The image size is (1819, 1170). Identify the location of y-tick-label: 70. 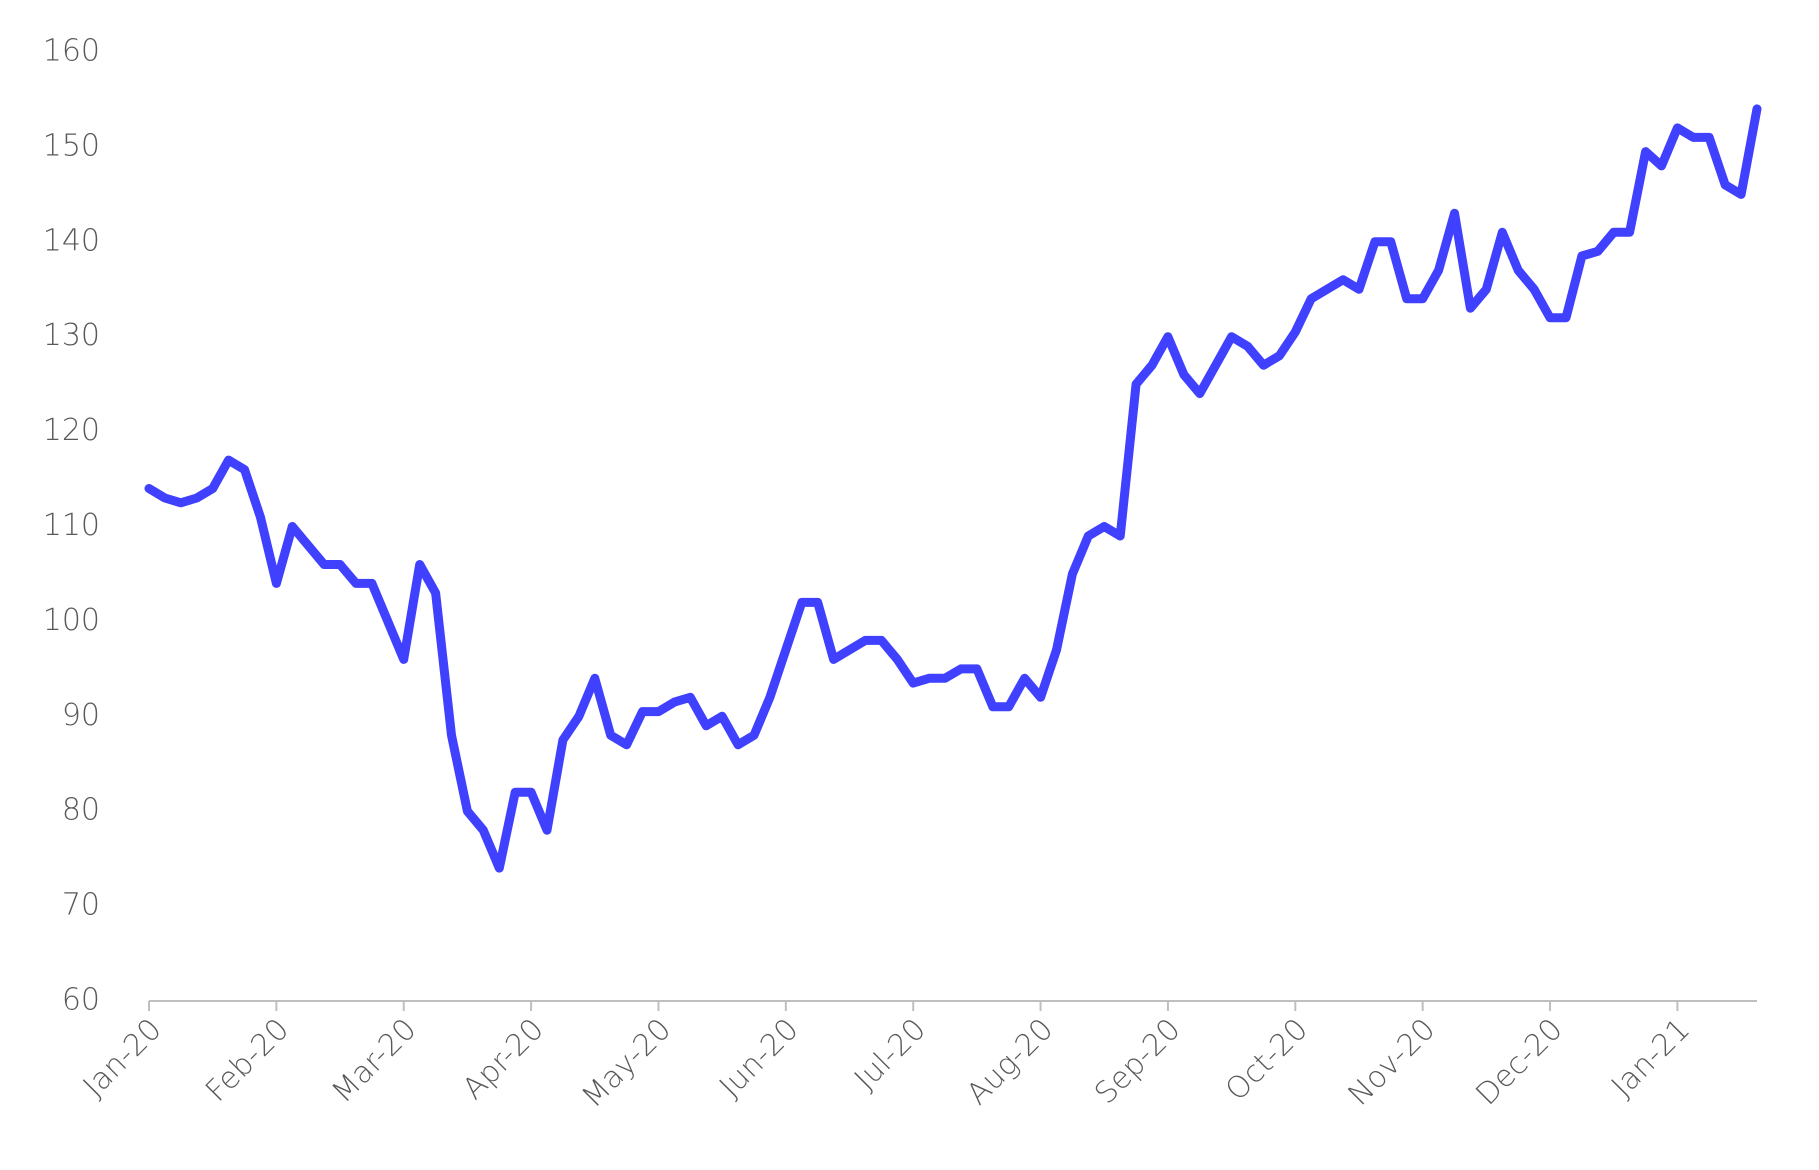
(81, 905).